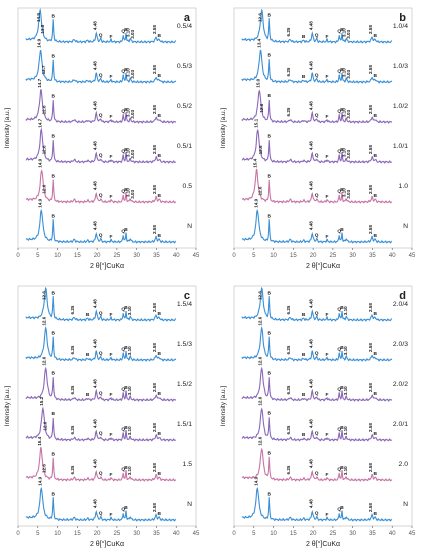 This screenshot has width=432, height=555. What do you see at coordinates (400, 26) in the screenshot?
I see `series-label: 1.0/4` at bounding box center [400, 26].